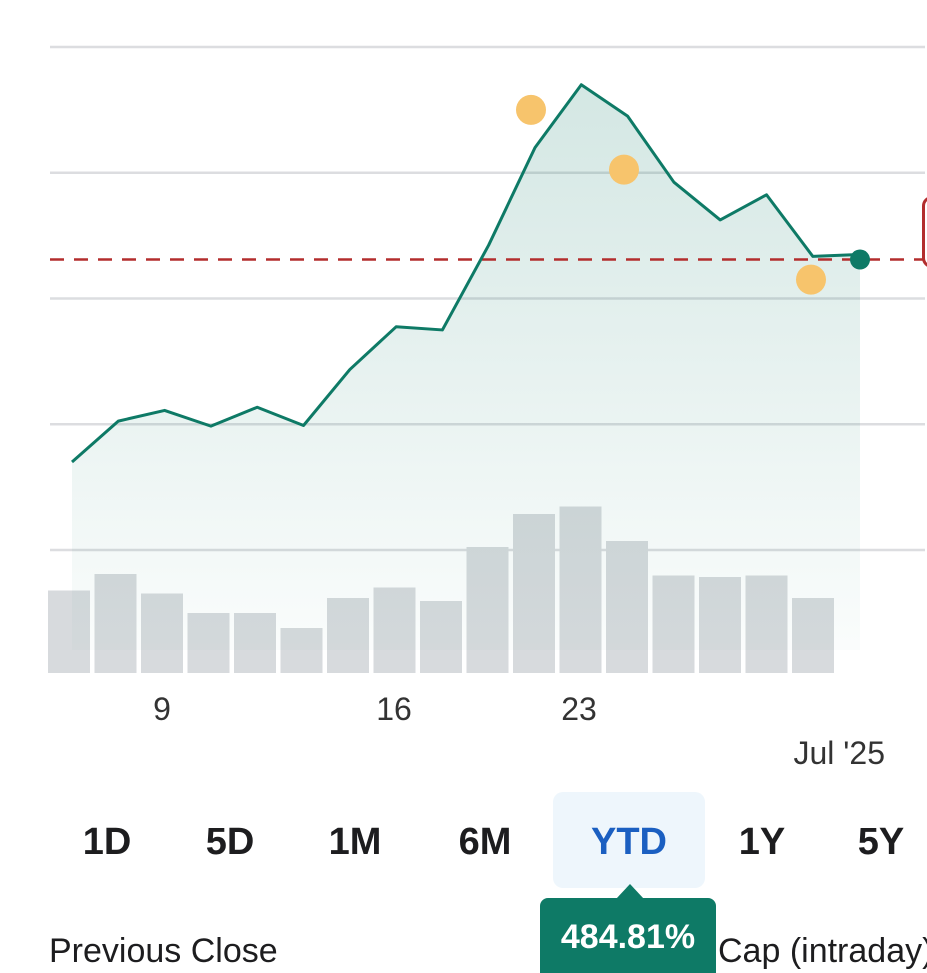 This screenshot has height=973, width=927. I want to click on range-tab-5y: 5Y, so click(881, 842).